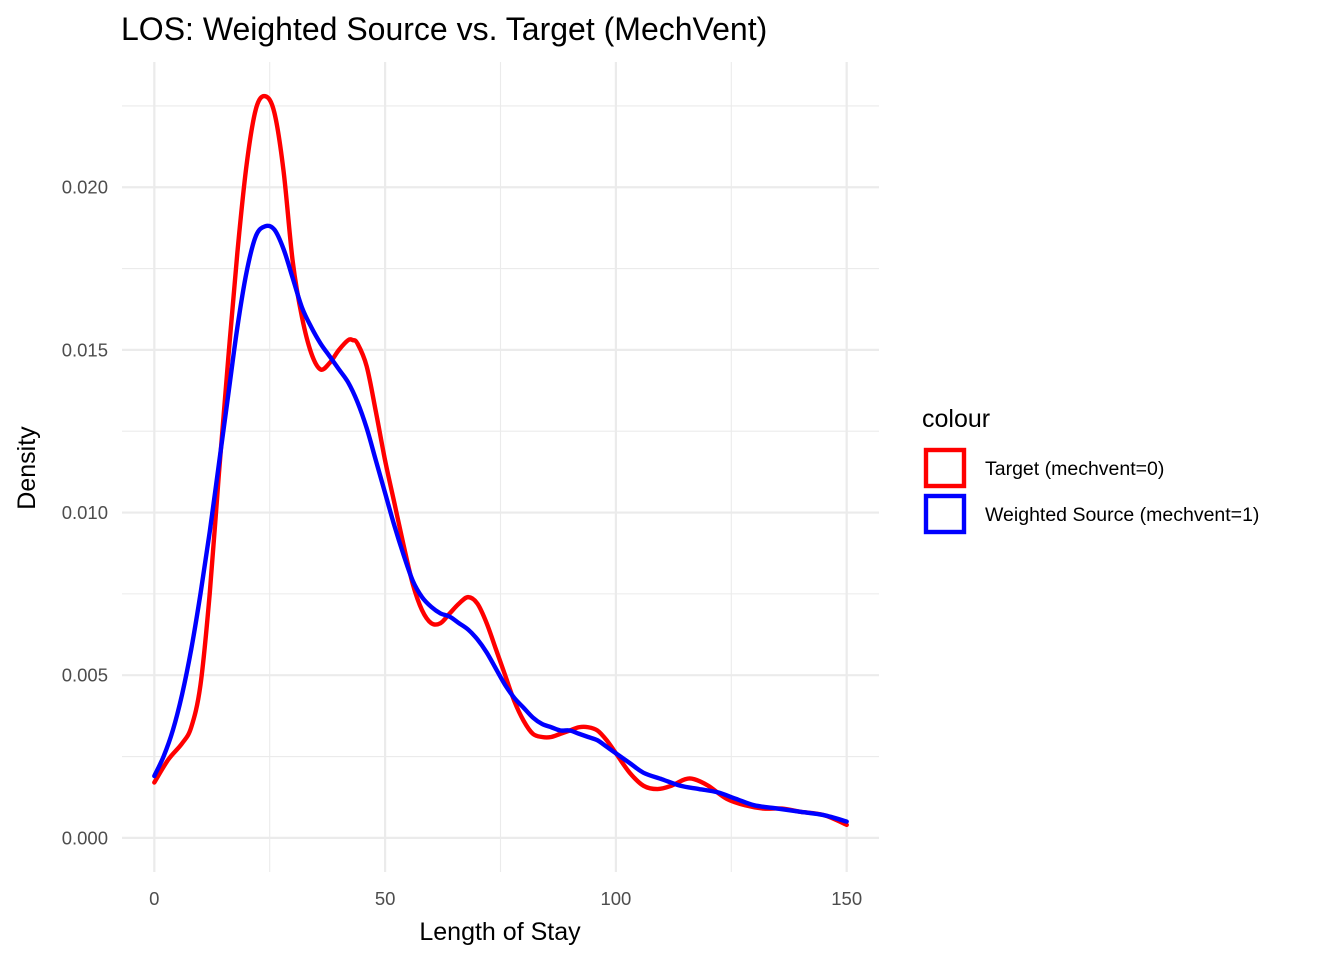 The image size is (1344, 960). What do you see at coordinates (85, 837) in the screenshot?
I see `y-tick-label: 0.000` at bounding box center [85, 837].